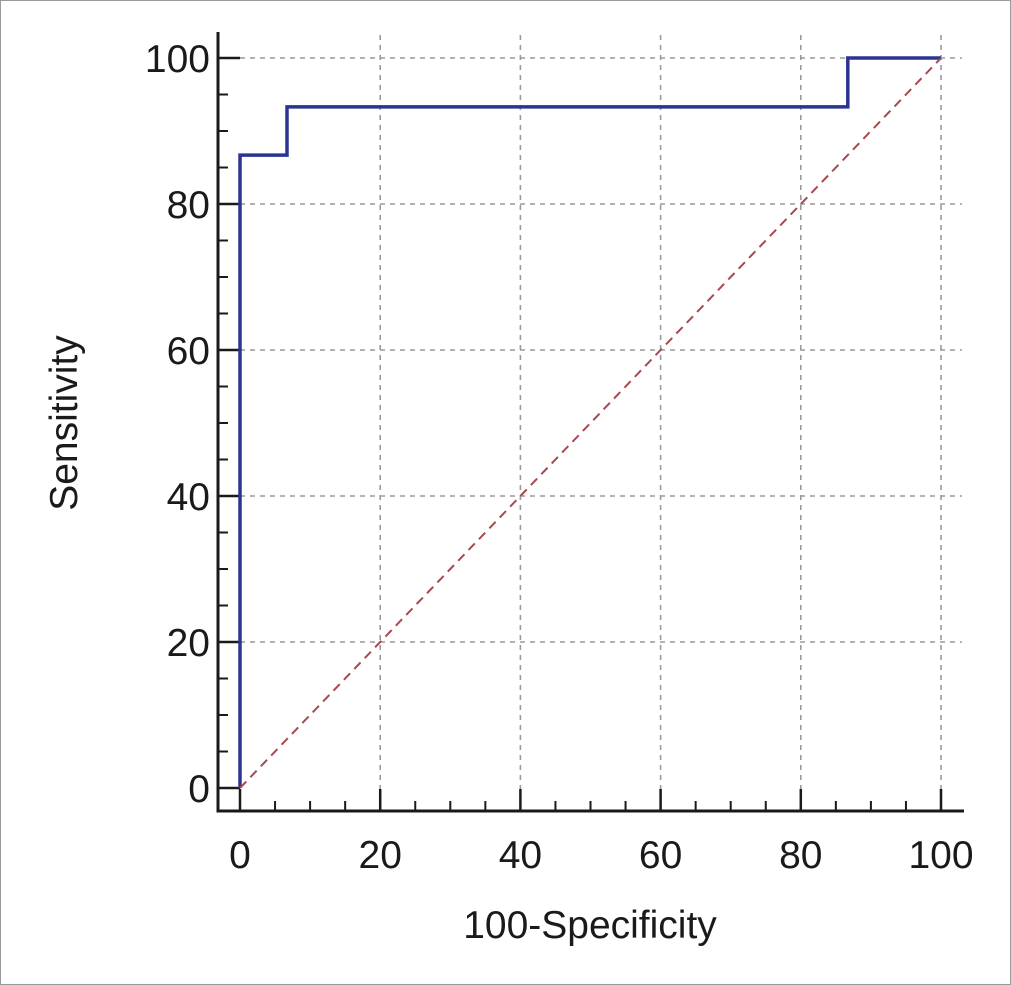 The height and width of the screenshot is (985, 1011). What do you see at coordinates (64, 423) in the screenshot?
I see `y-axis-label: Sensitivity` at bounding box center [64, 423].